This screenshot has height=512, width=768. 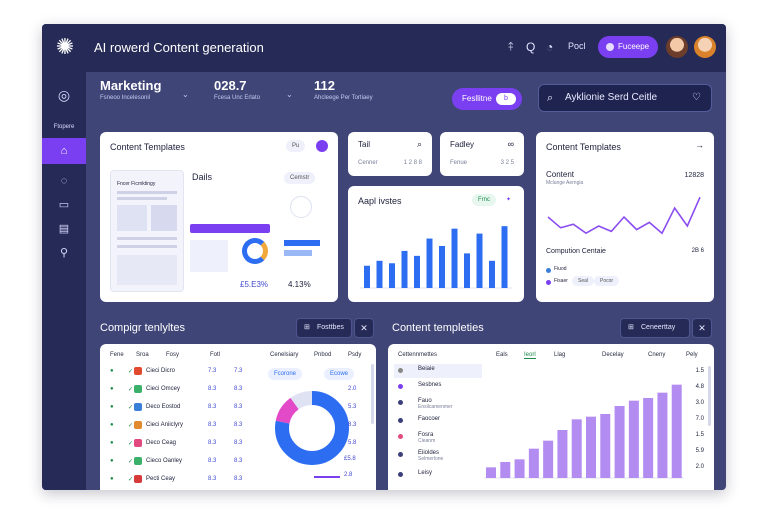 What do you see at coordinates (368, 163) in the screenshot?
I see `card-sub: Cenner` at bounding box center [368, 163].